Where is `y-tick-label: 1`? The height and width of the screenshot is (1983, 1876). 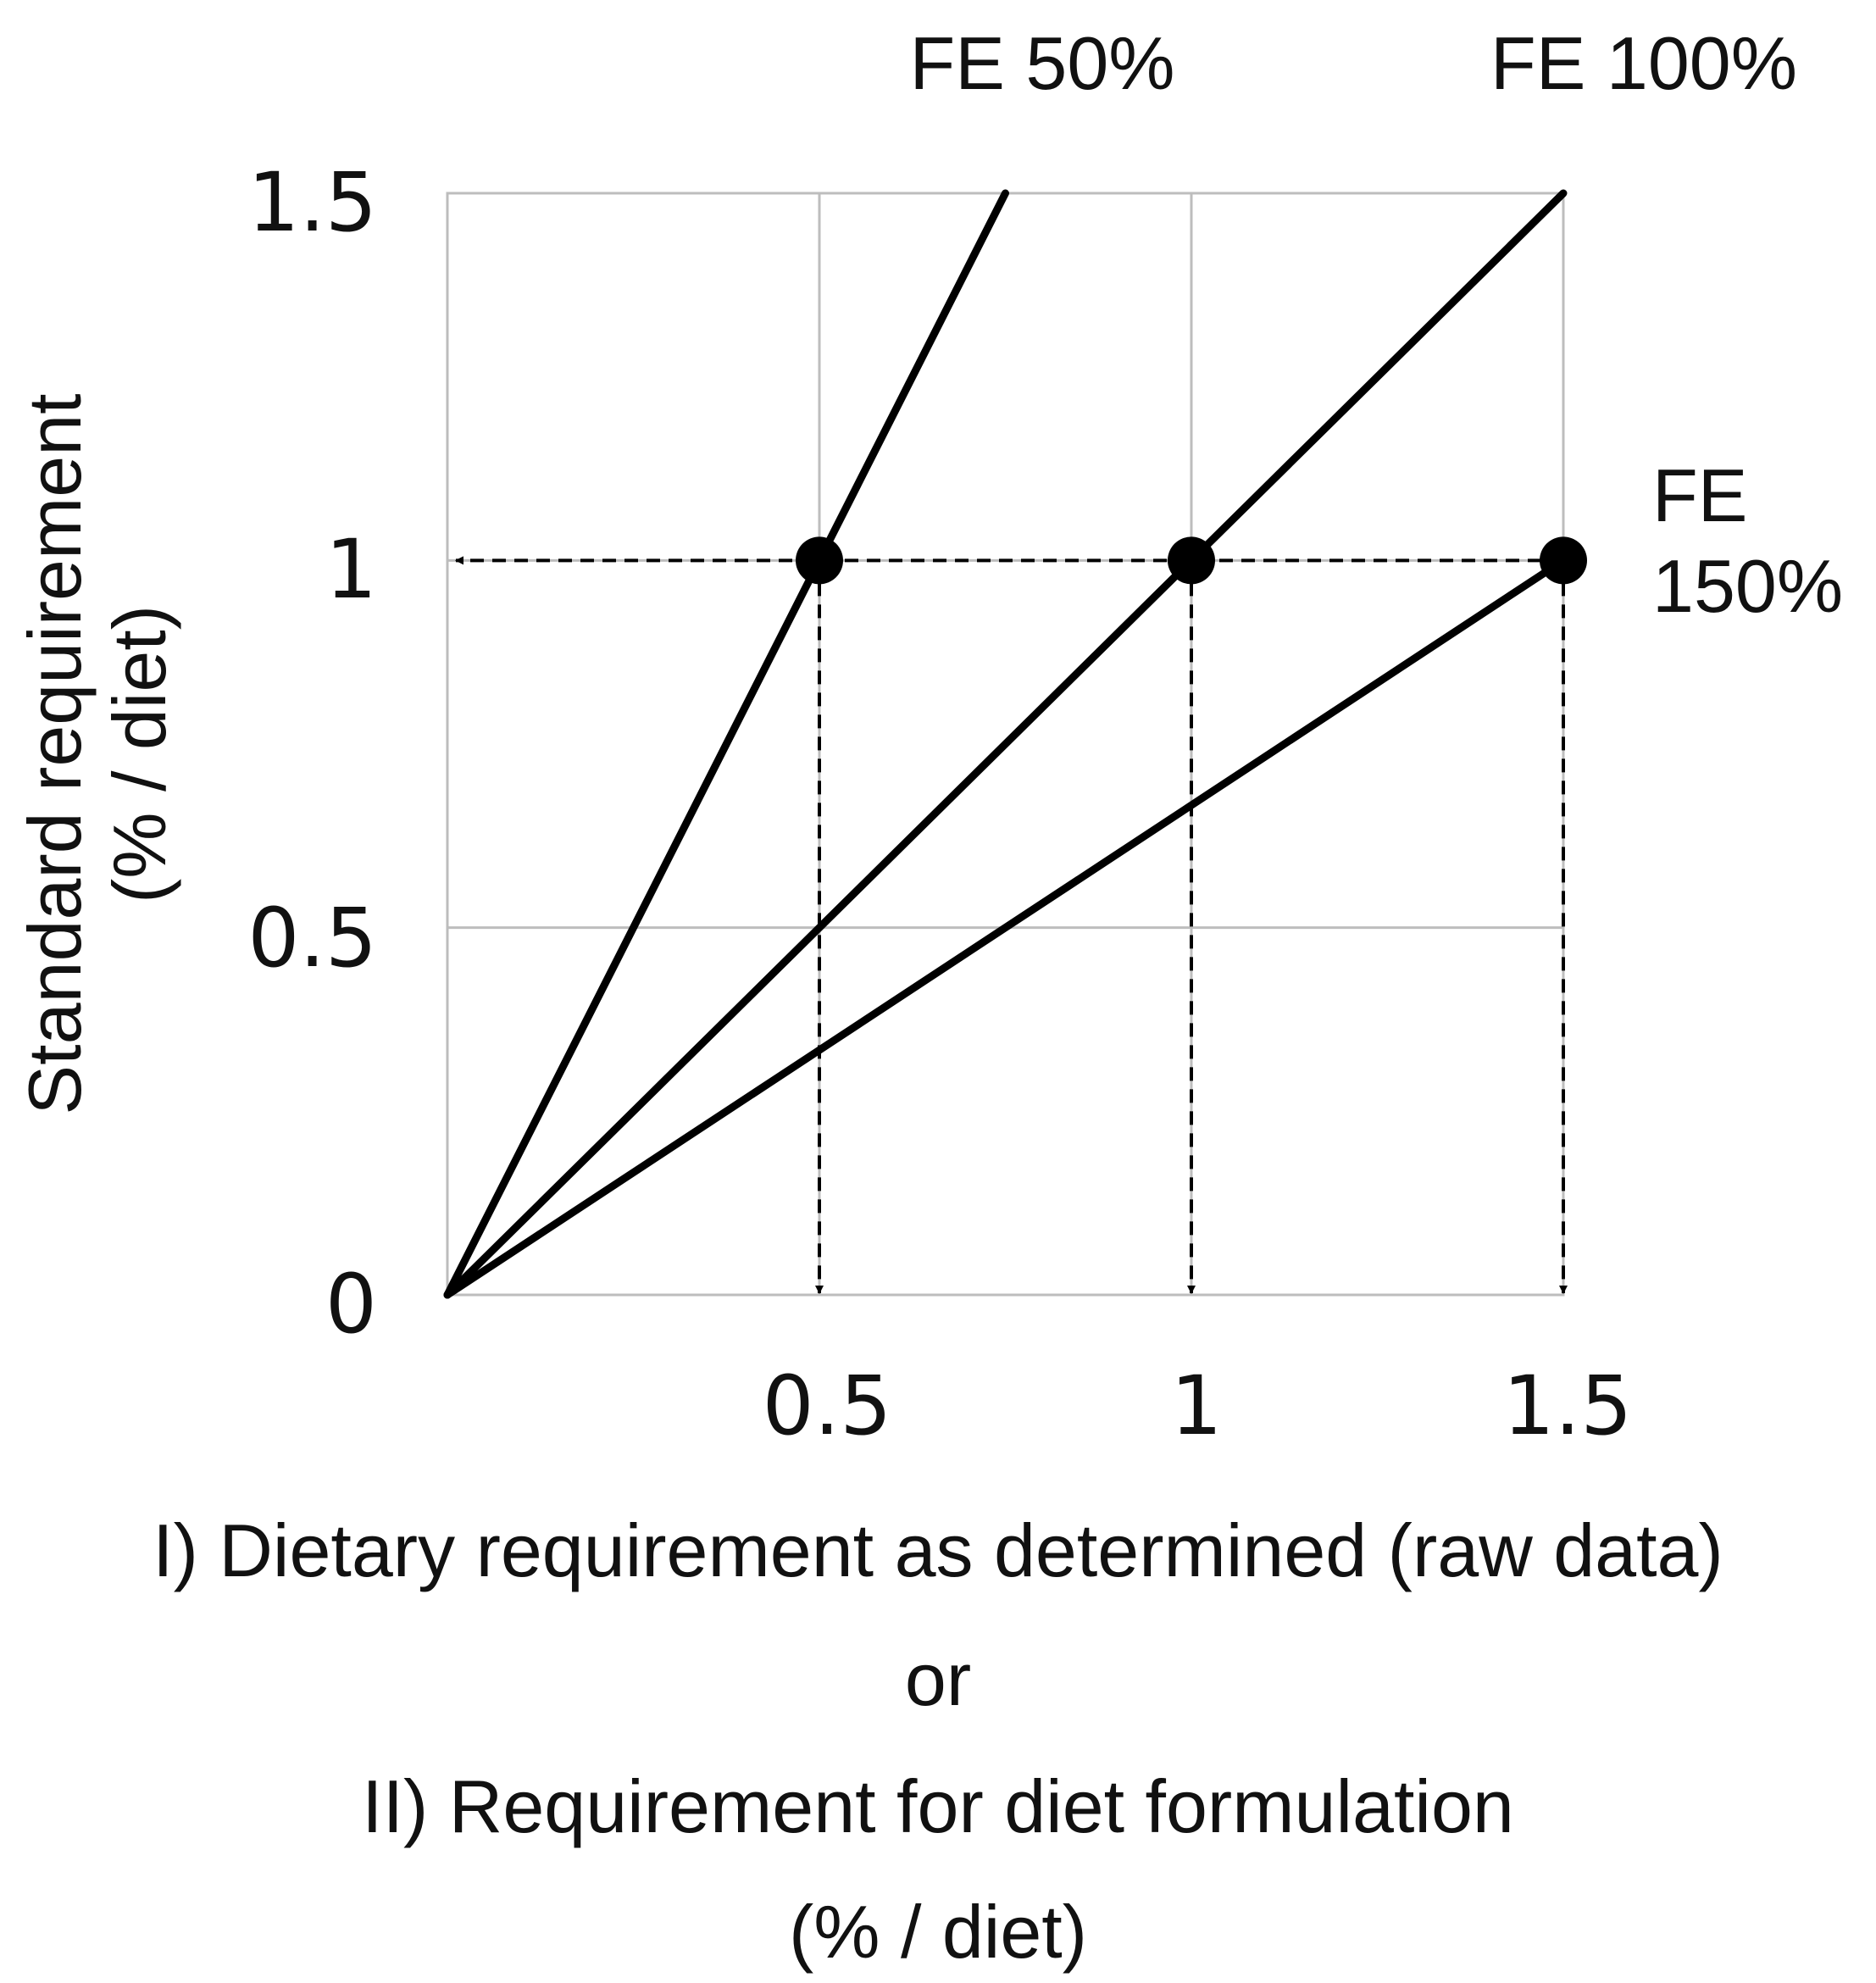 y-tick-label: 1 is located at coordinates (351, 569).